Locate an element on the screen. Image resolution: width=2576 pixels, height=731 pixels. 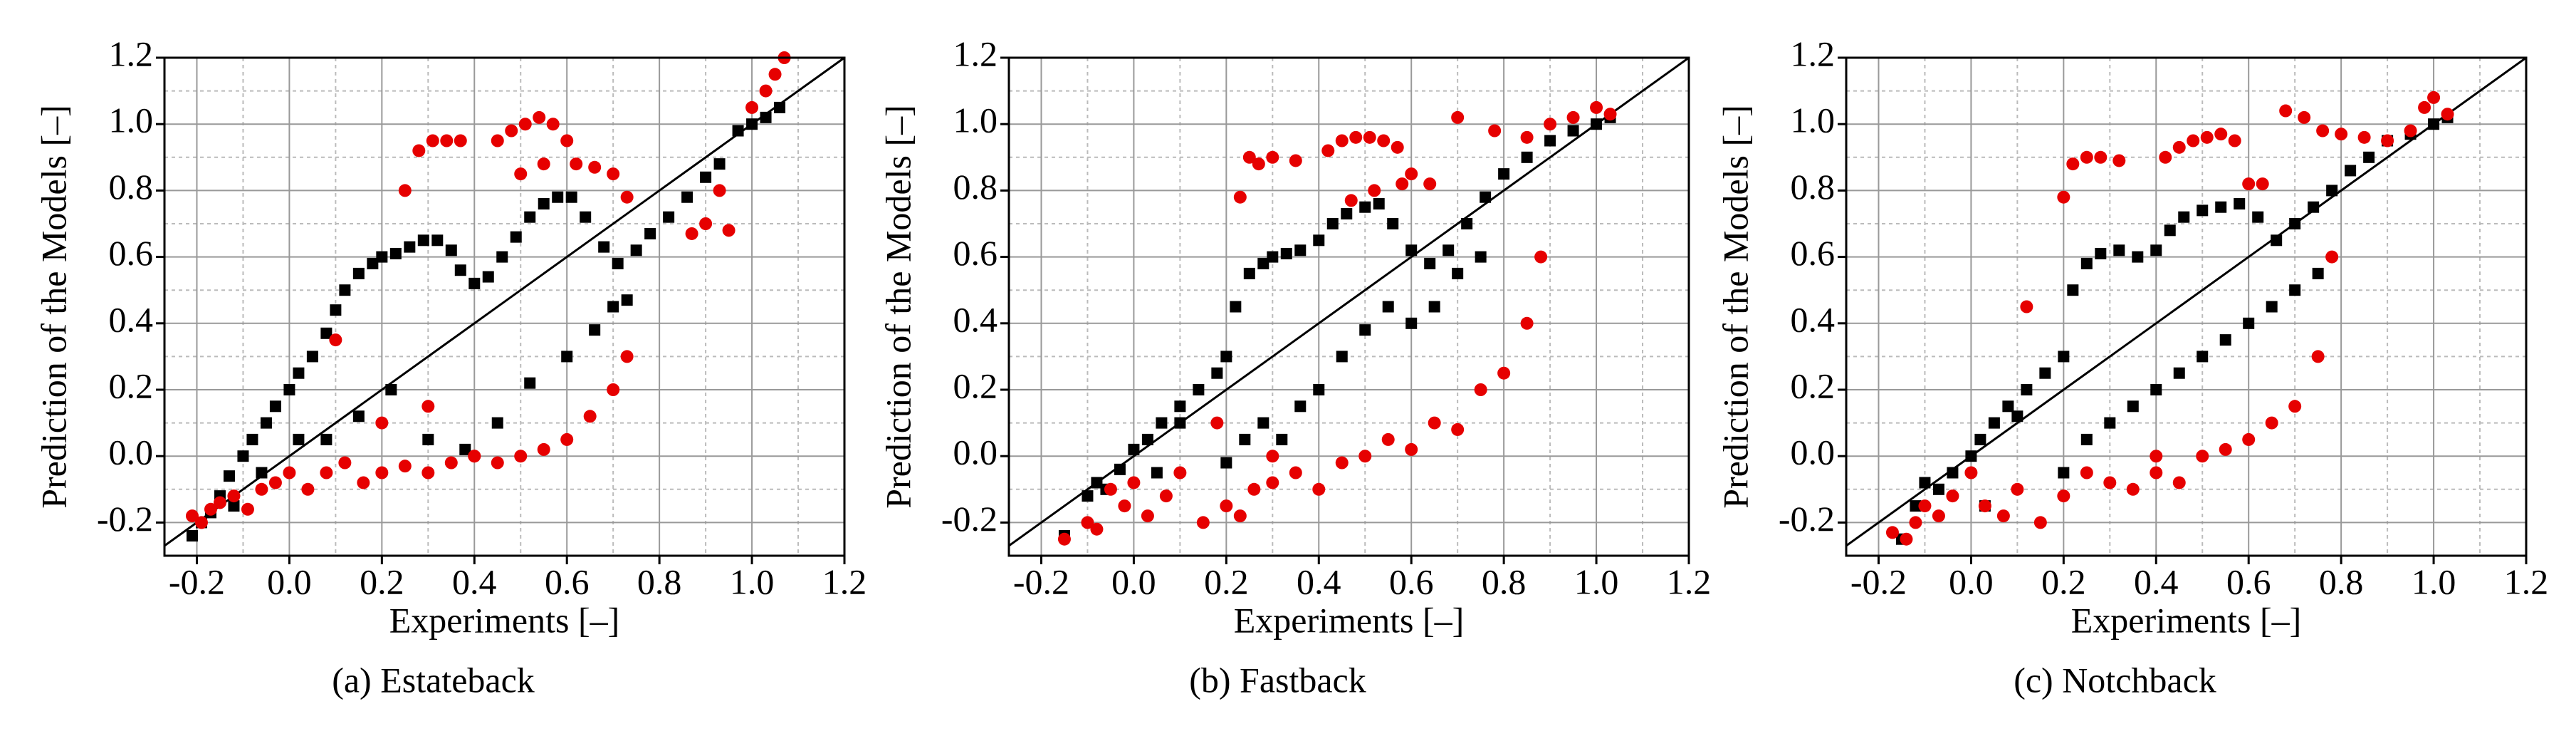
y-tick-label: 0.4 is located at coordinates (975, 319).